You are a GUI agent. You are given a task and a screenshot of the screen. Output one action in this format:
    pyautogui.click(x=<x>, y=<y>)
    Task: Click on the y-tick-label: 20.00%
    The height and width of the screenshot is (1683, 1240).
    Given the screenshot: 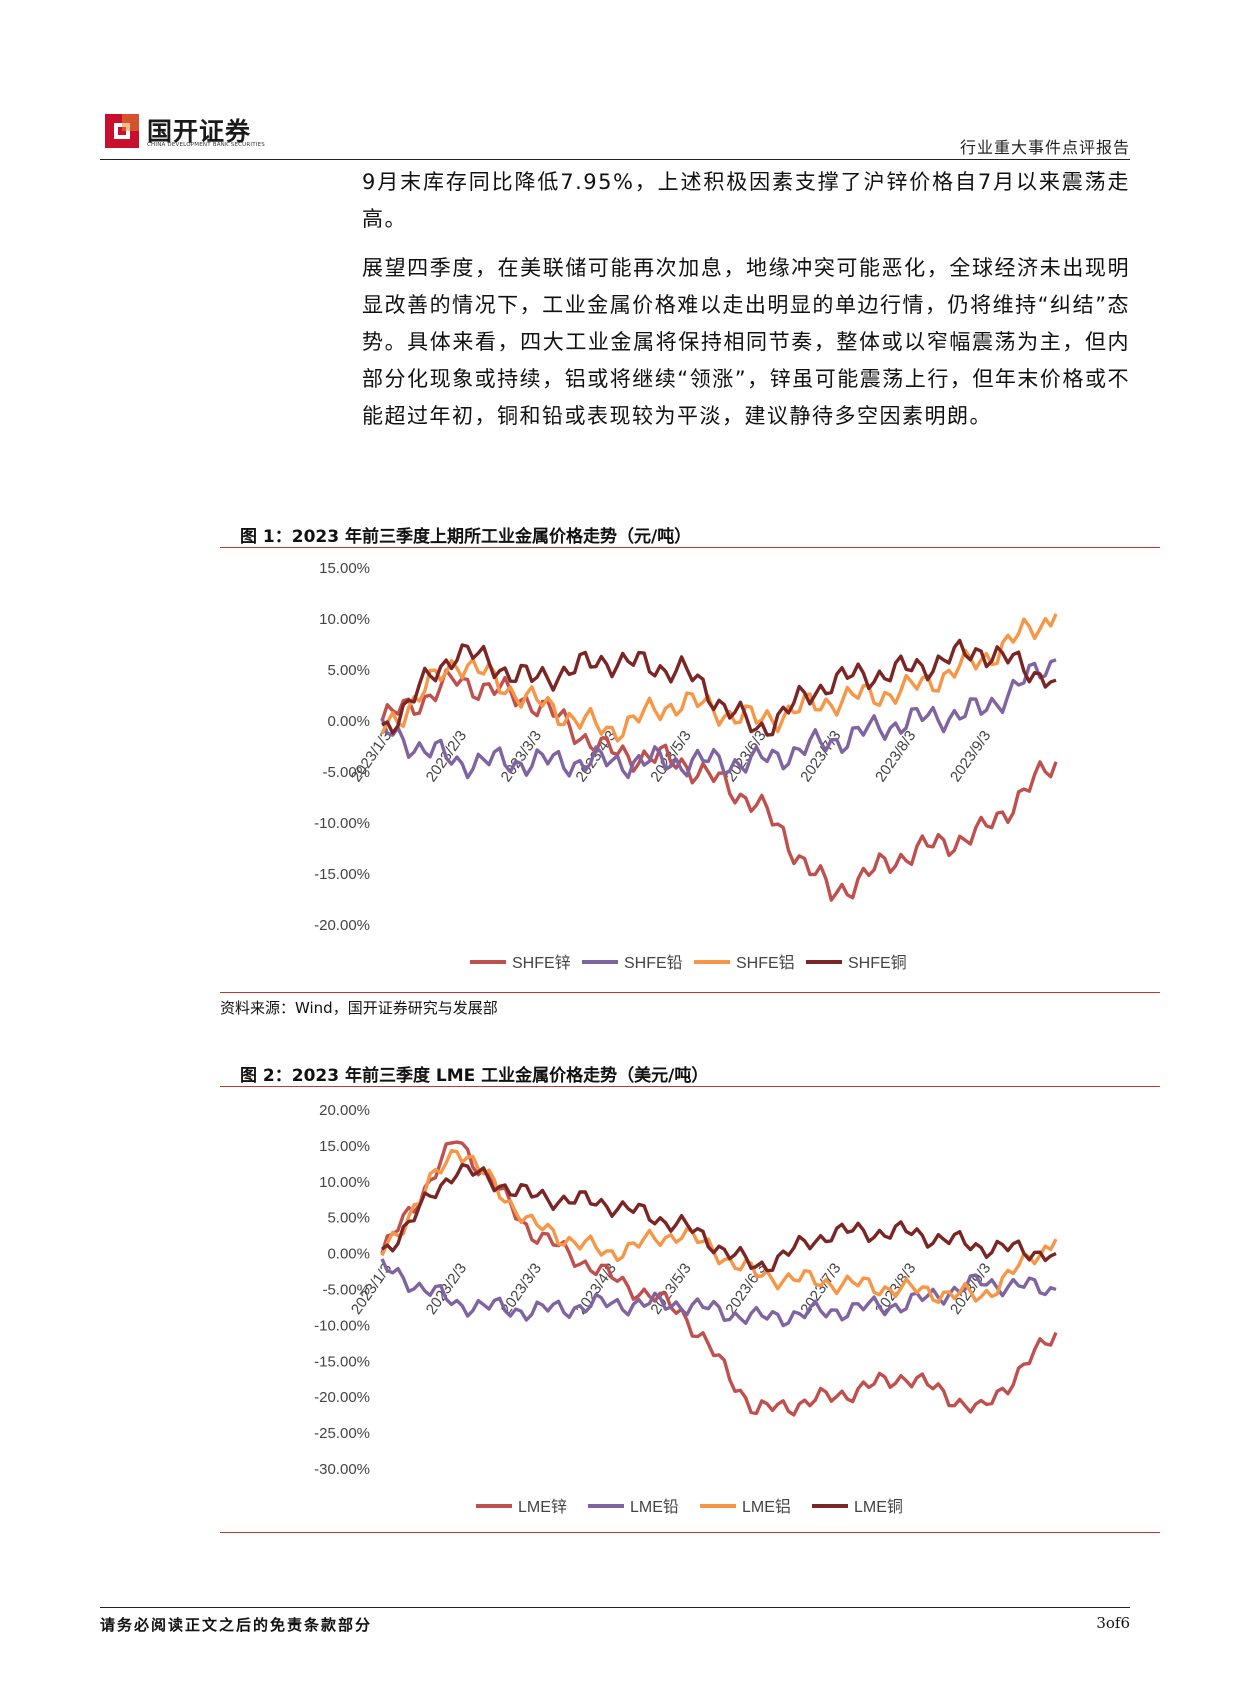 What is the action you would take?
    pyautogui.click(x=344, y=1110)
    